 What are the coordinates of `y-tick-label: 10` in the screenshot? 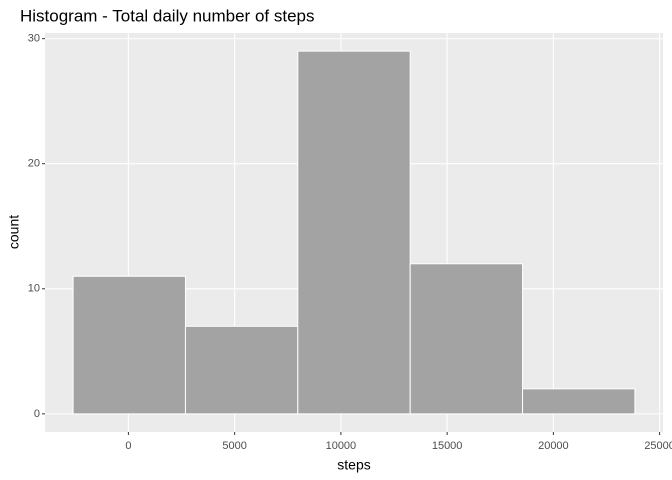 It's located at (34, 289).